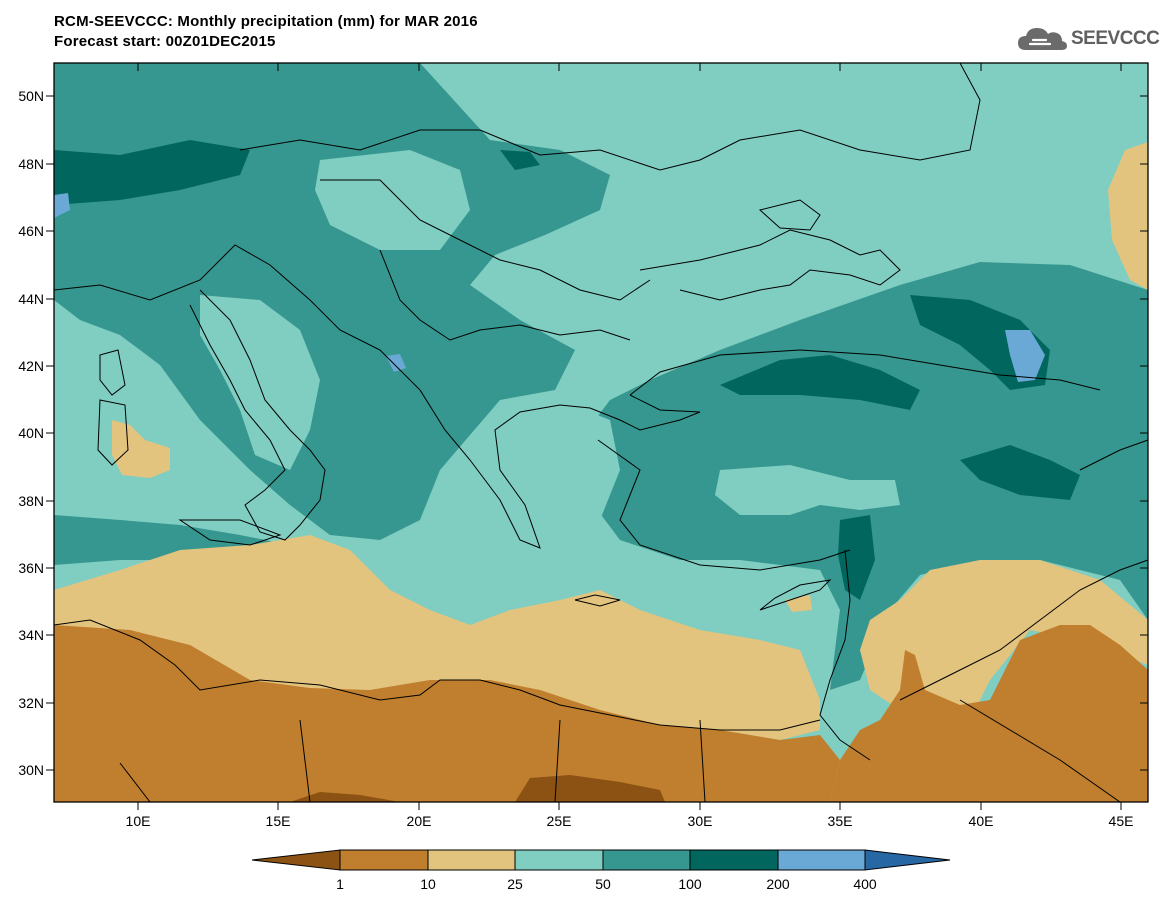 Image resolution: width=1165 pixels, height=907 pixels. What do you see at coordinates (447, 713) in the screenshot?
I see `precip-zone-1-10-sahara` at bounding box center [447, 713].